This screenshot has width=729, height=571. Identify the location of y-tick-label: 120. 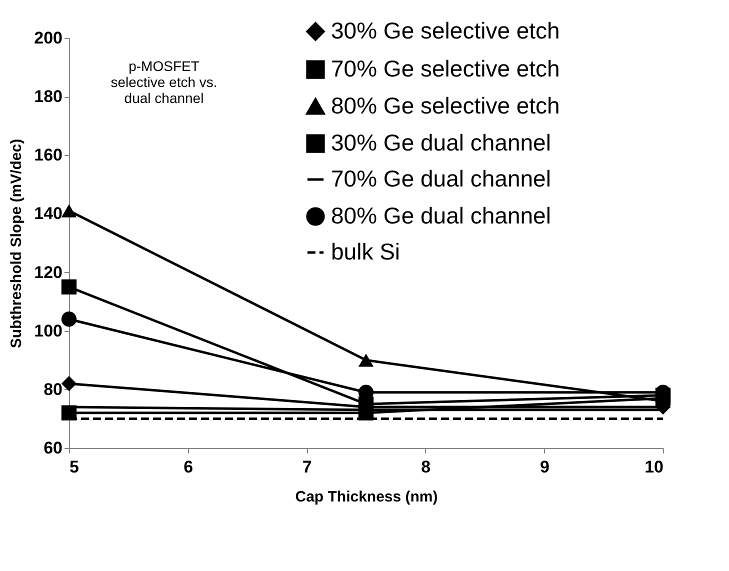
(48, 272).